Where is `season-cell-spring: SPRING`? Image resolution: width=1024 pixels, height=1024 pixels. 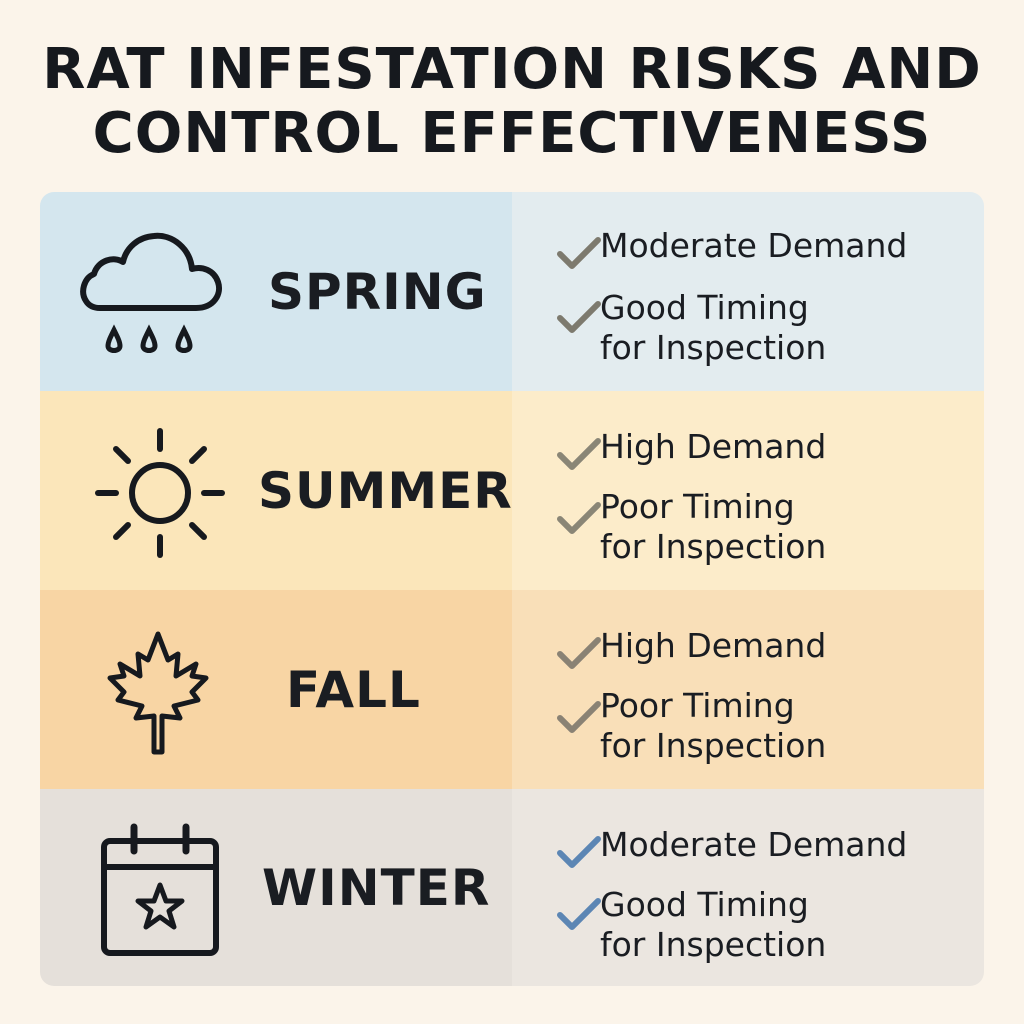 season-cell-spring: SPRING is located at coordinates (276, 291).